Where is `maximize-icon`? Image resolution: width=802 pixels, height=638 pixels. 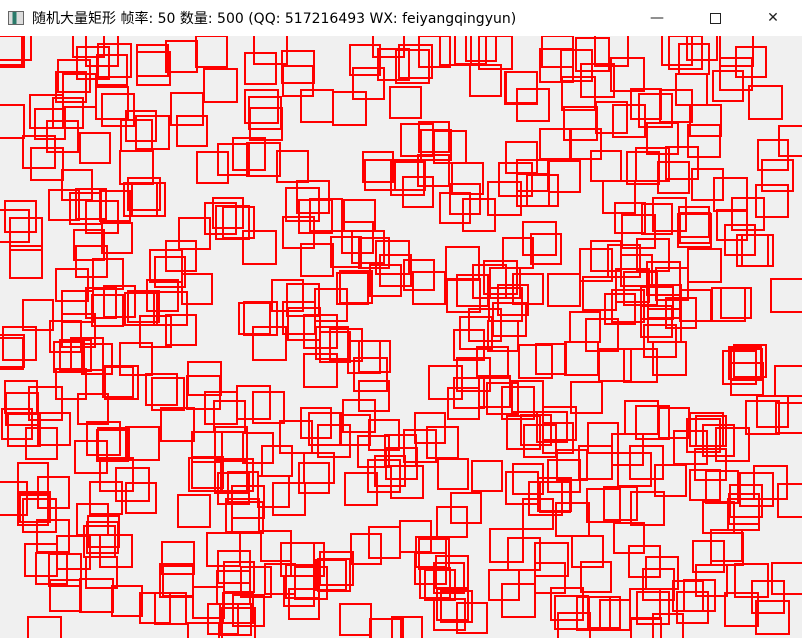 maximize-icon is located at coordinates (715, 18).